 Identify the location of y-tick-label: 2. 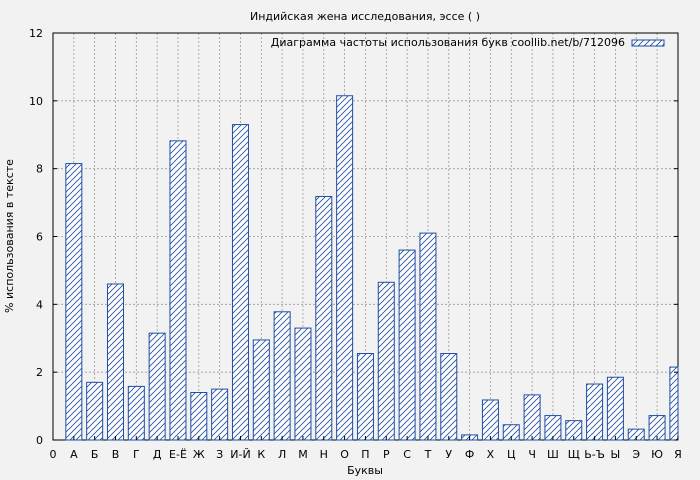
(39, 372).